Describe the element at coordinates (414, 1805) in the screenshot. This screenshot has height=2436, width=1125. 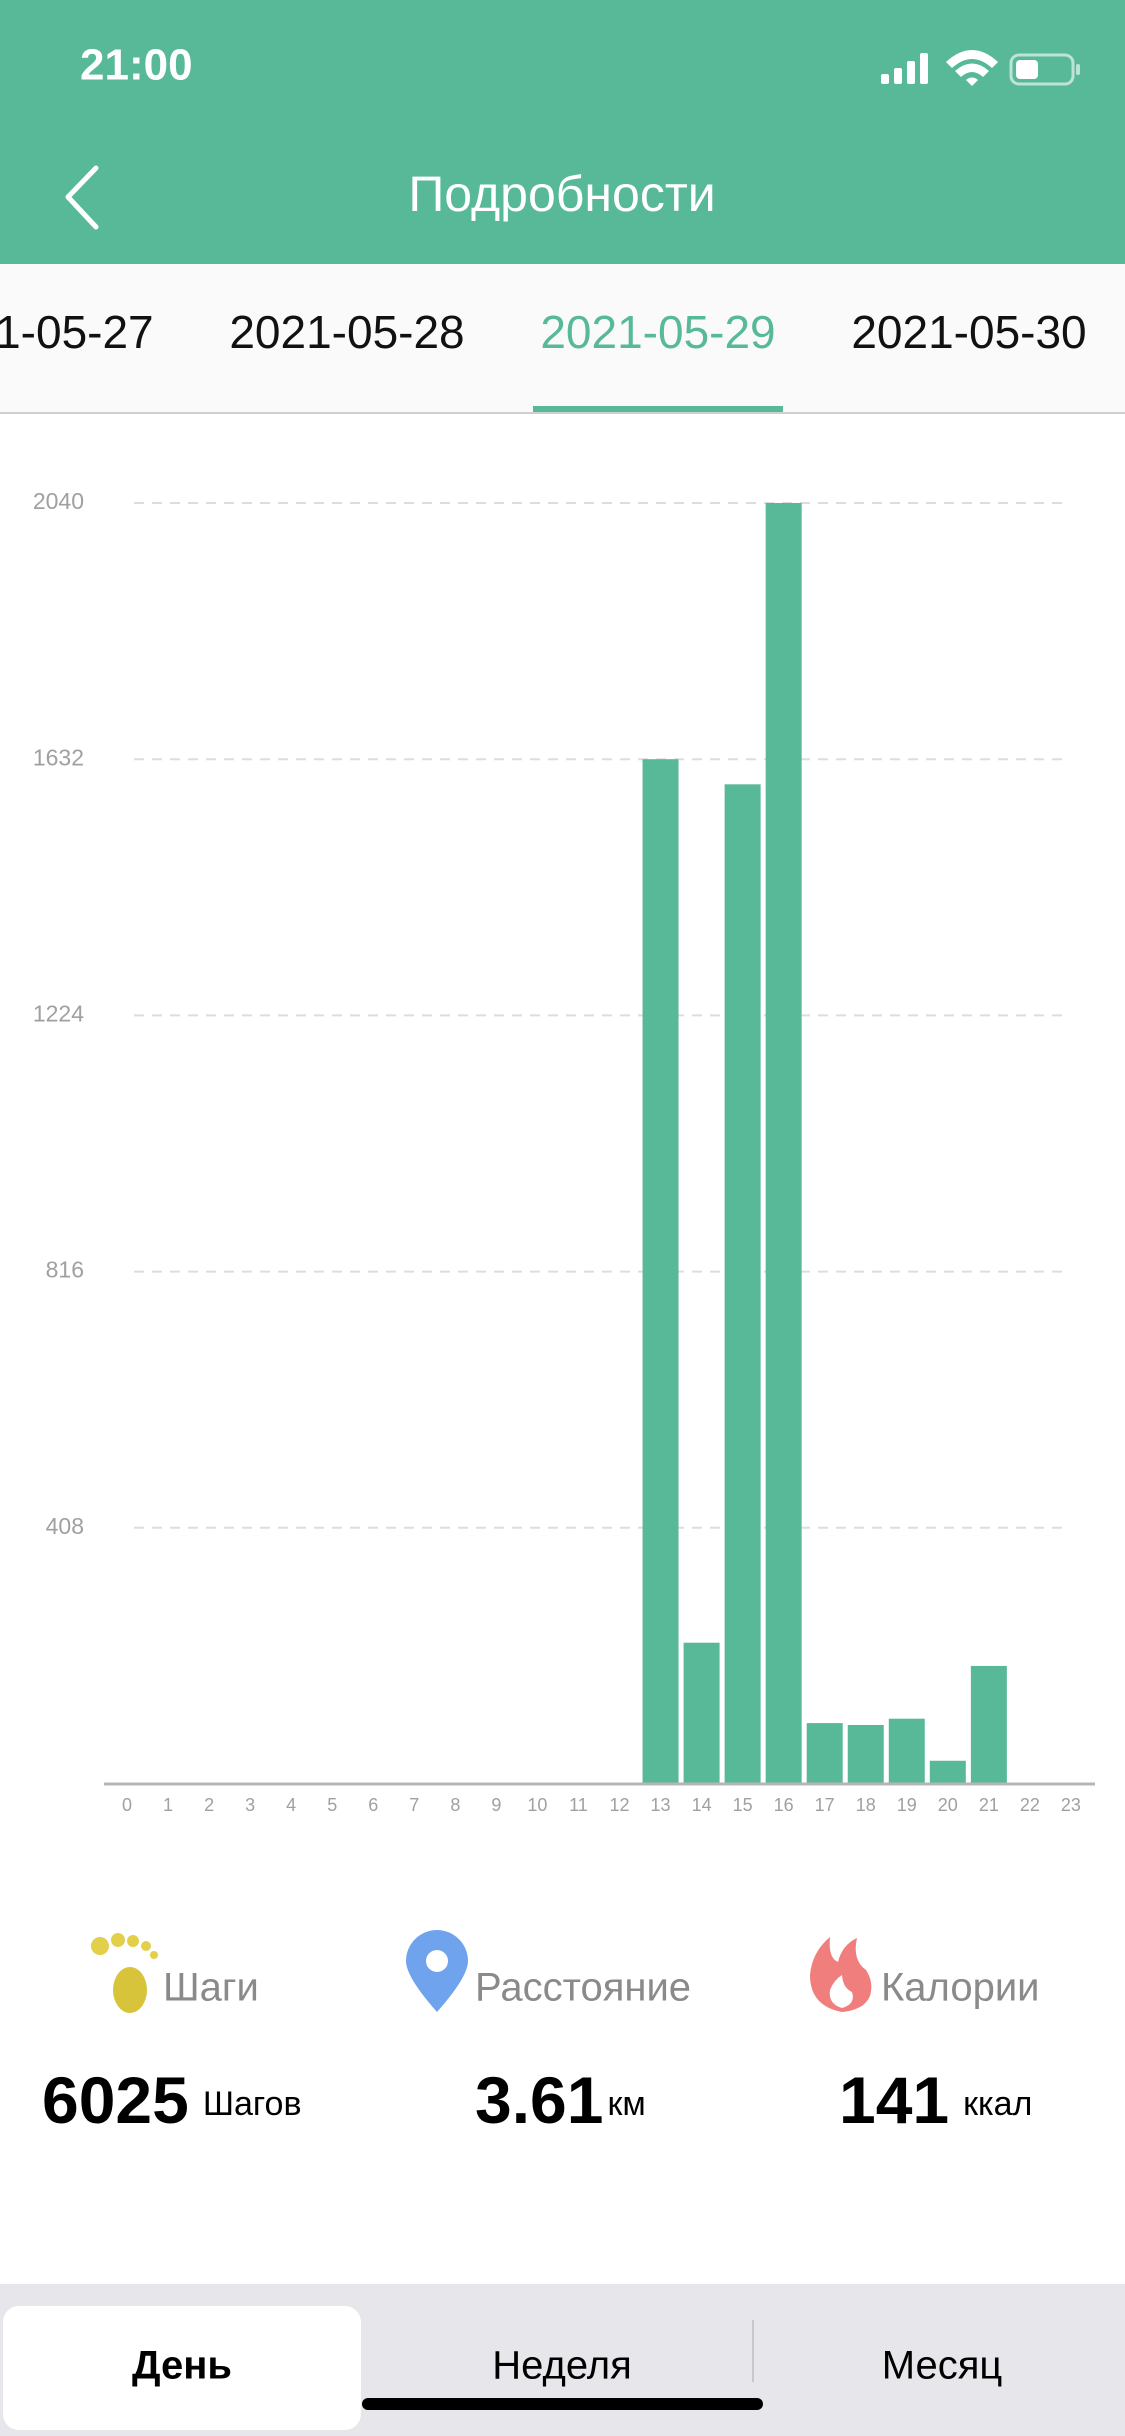
I see `x-tick-label: 7` at that location.